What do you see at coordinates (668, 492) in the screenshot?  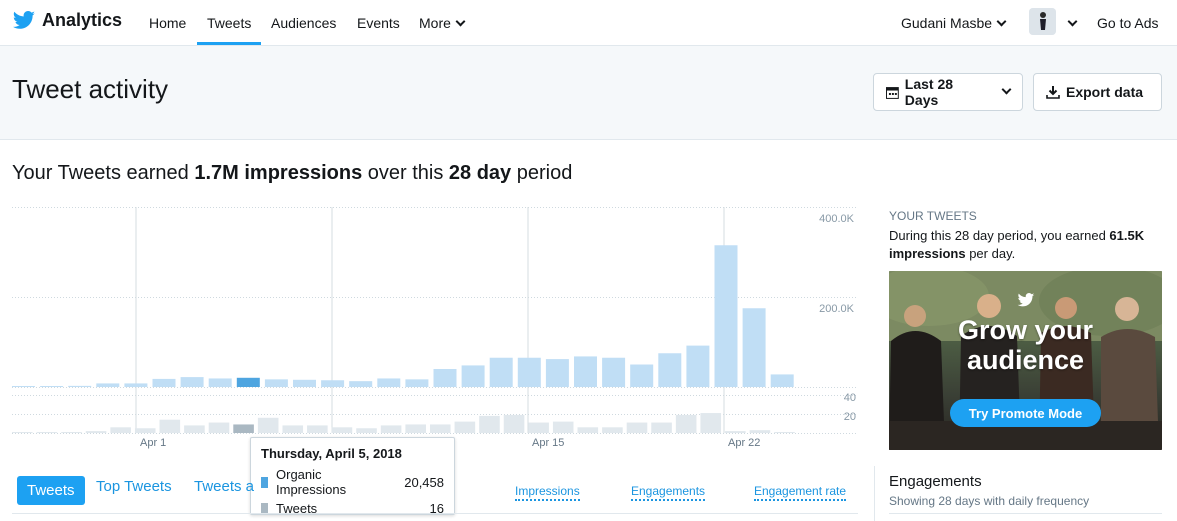 I see `metric-engagements: Engagements` at bounding box center [668, 492].